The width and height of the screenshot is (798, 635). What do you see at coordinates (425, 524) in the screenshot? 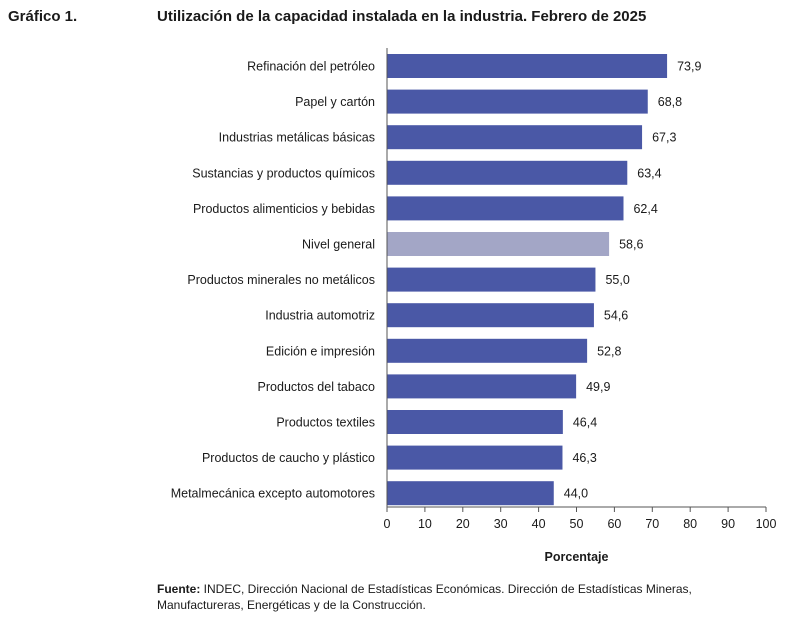
I see `x-tick-label: 10` at bounding box center [425, 524].